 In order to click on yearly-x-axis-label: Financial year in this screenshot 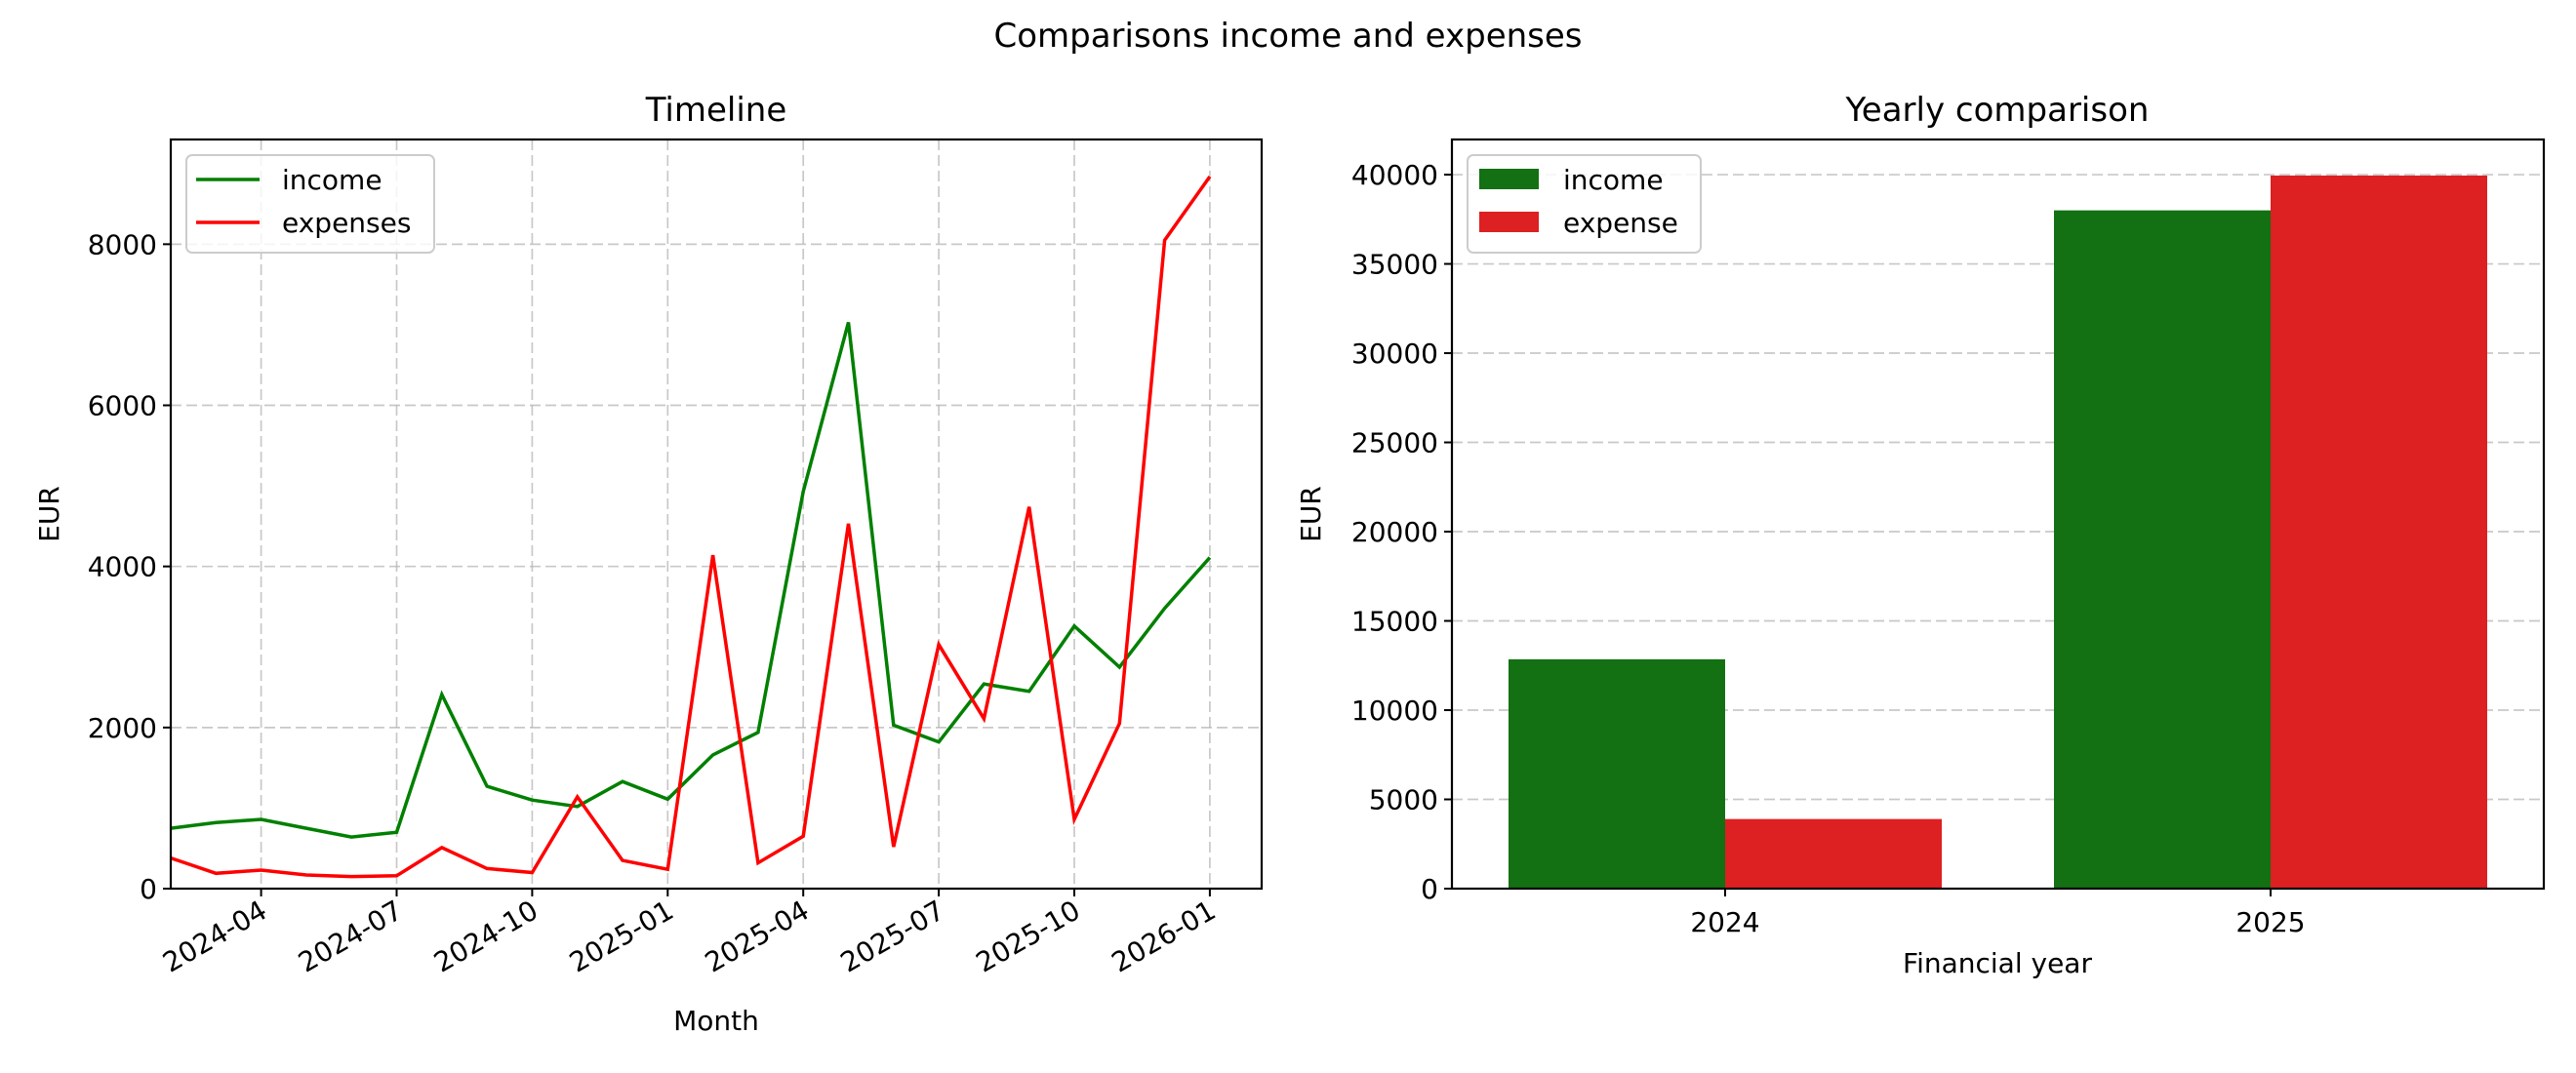, I will do `click(1997, 963)`.